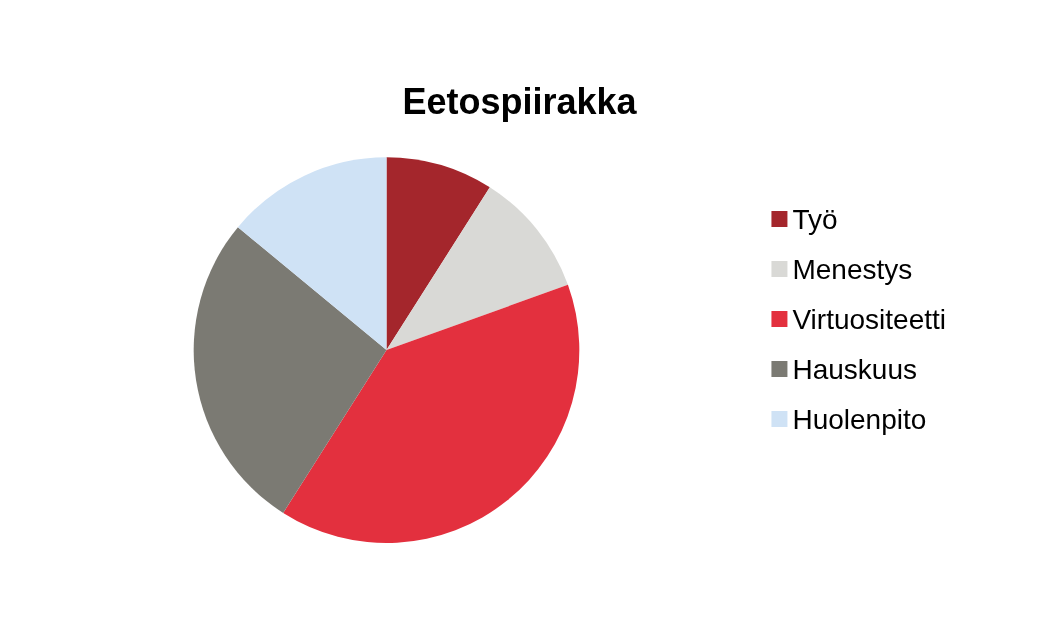  What do you see at coordinates (520, 101) in the screenshot?
I see `chart-title: Eetospiirakka` at bounding box center [520, 101].